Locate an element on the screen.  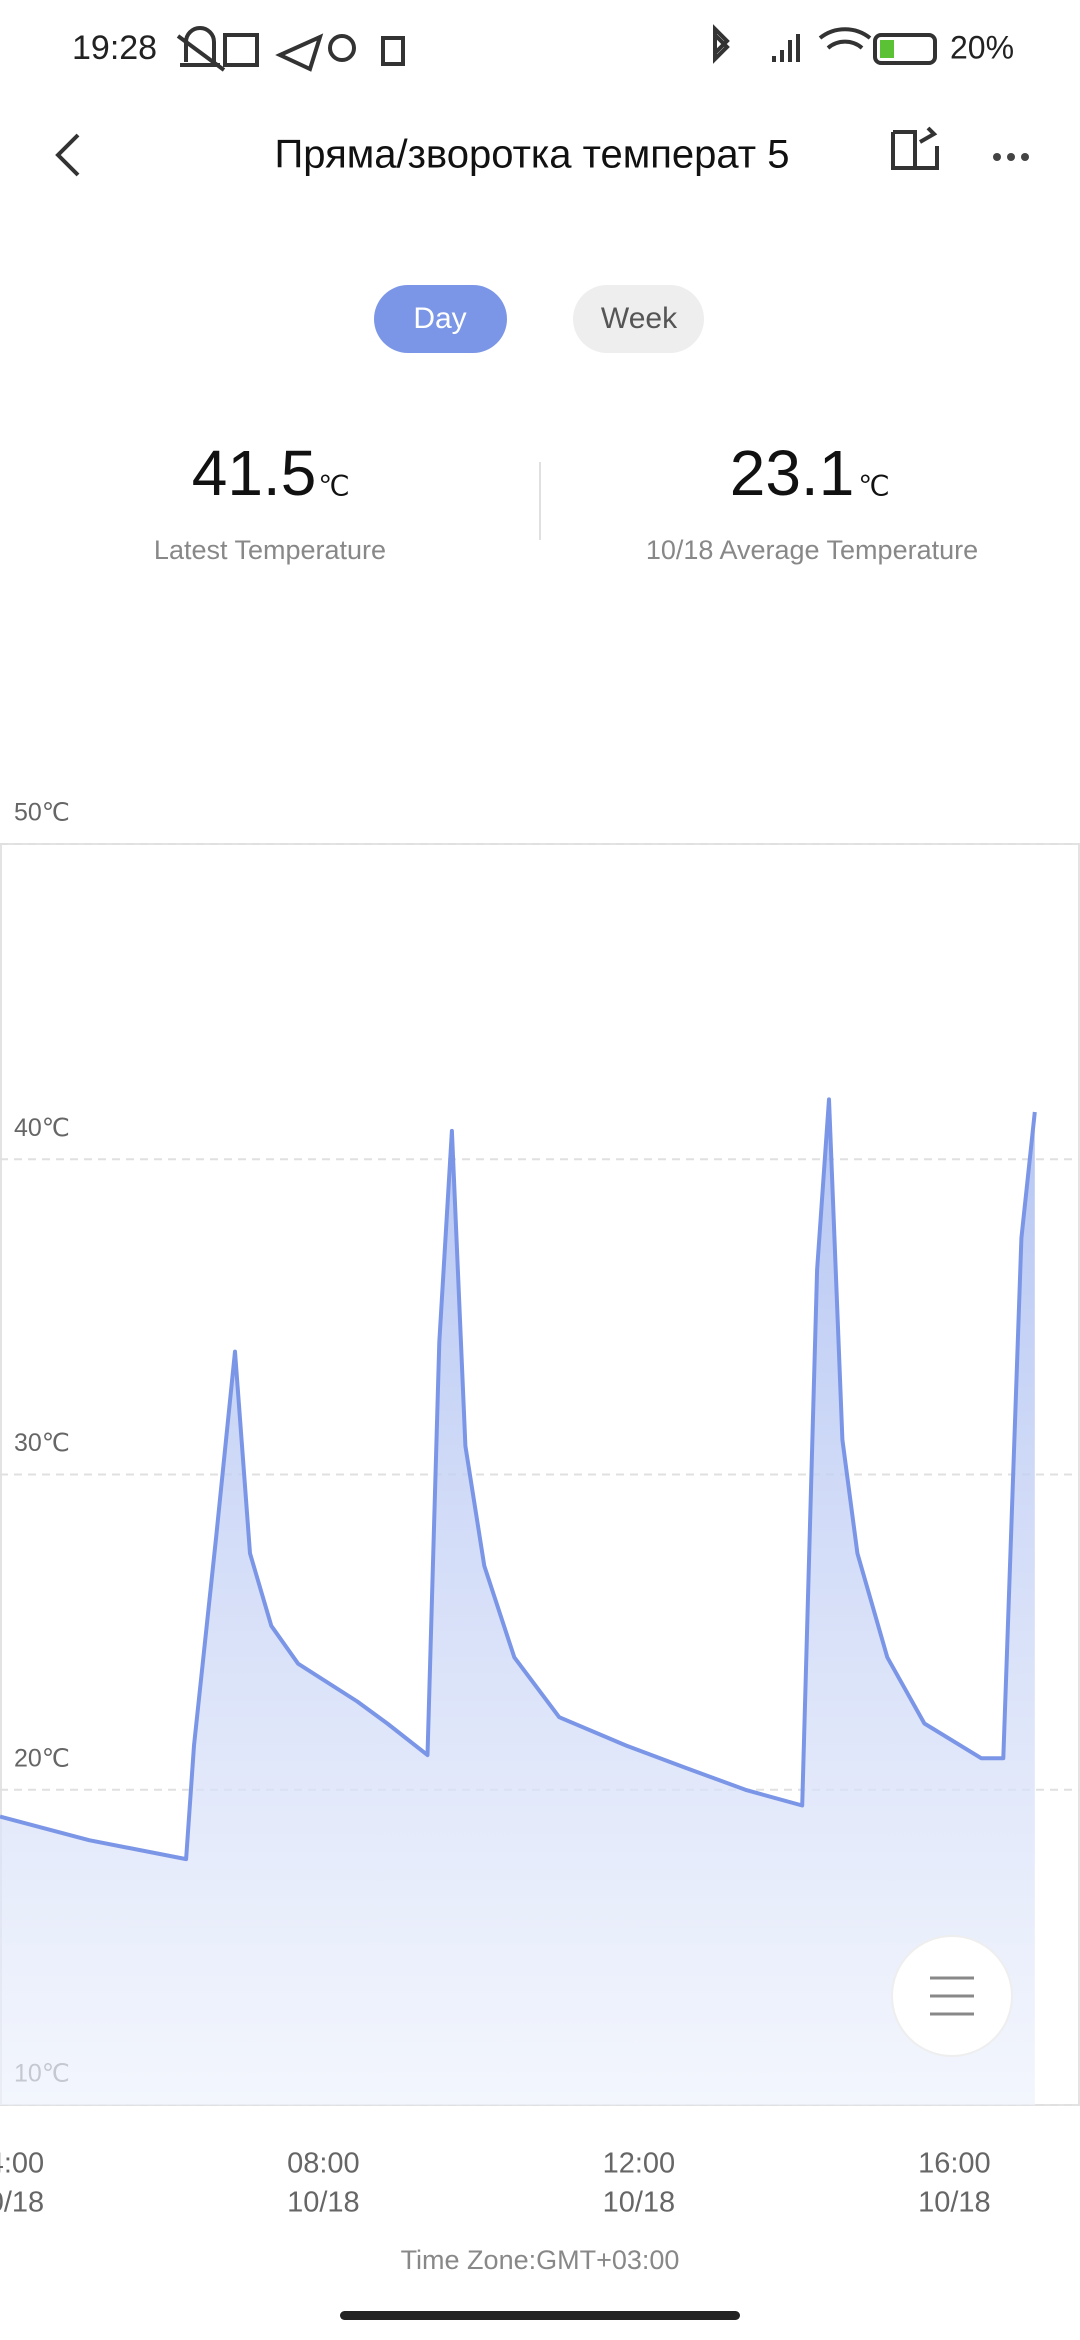
battery-level: 20% is located at coordinates (982, 47).